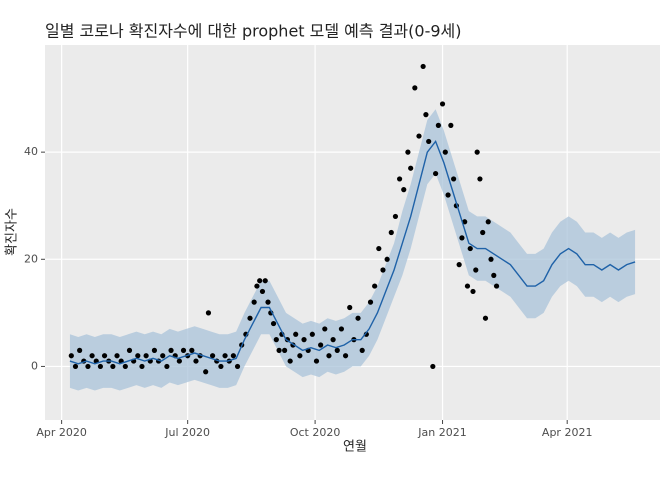  I want to click on y-axis-title: 확진자수, so click(12, 232).